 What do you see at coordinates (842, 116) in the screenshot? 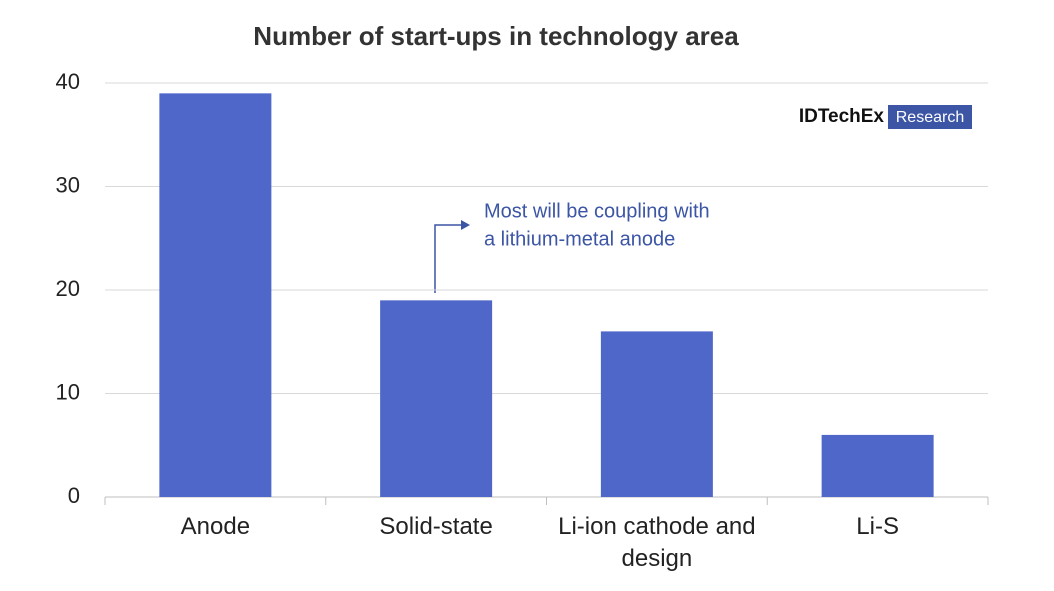
I see `logo-brand: IDTechEx` at bounding box center [842, 116].